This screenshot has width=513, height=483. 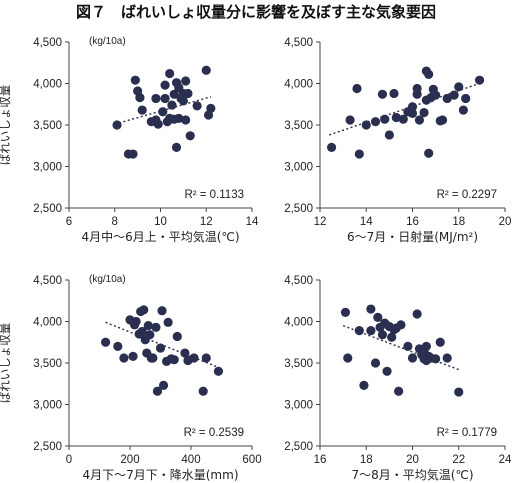 I want to click on x-tick-label: 22, so click(x=458, y=460).